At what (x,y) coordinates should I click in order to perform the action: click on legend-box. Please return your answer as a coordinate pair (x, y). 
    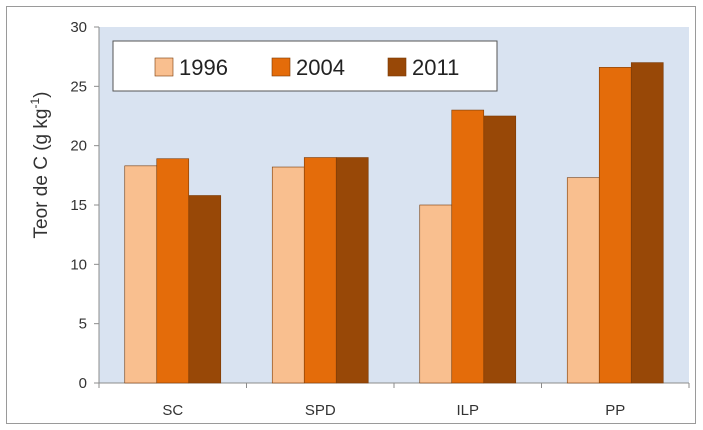
    Looking at the image, I should click on (305, 66).